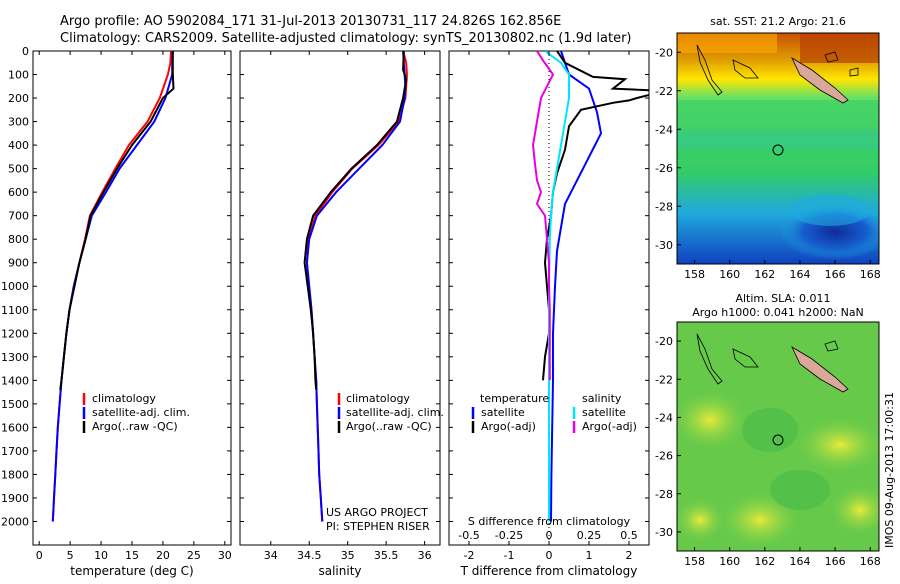  What do you see at coordinates (131, 571) in the screenshot?
I see `temperature-xlabel: temperature (deg C)` at bounding box center [131, 571].